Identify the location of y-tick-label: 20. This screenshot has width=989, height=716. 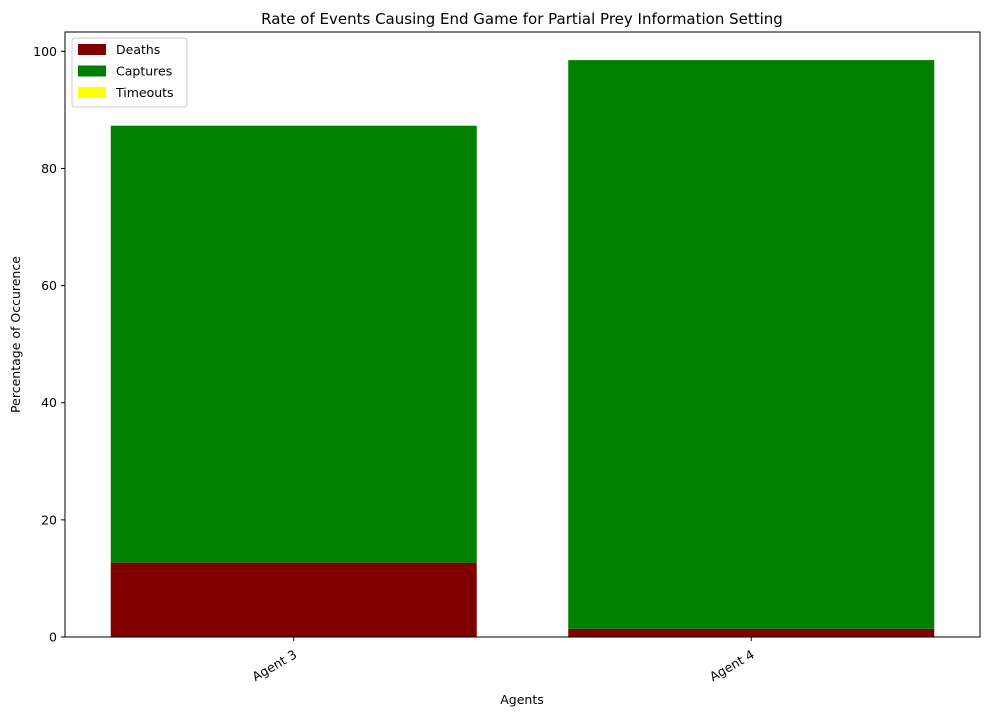
(49, 519).